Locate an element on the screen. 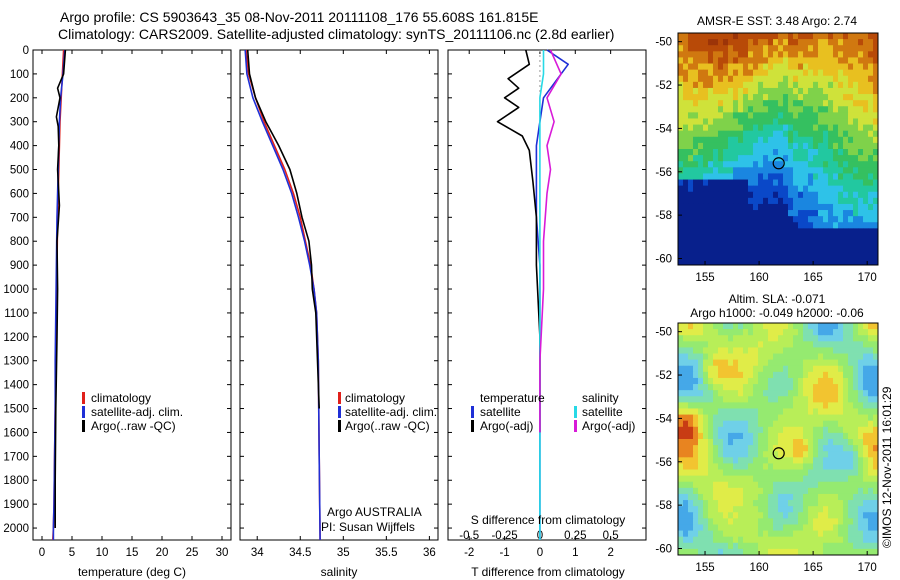 Image resolution: width=900 pixels, height=580 pixels. sla-map-title-line1: Altim. SLA: -0.071 is located at coordinates (777, 299).